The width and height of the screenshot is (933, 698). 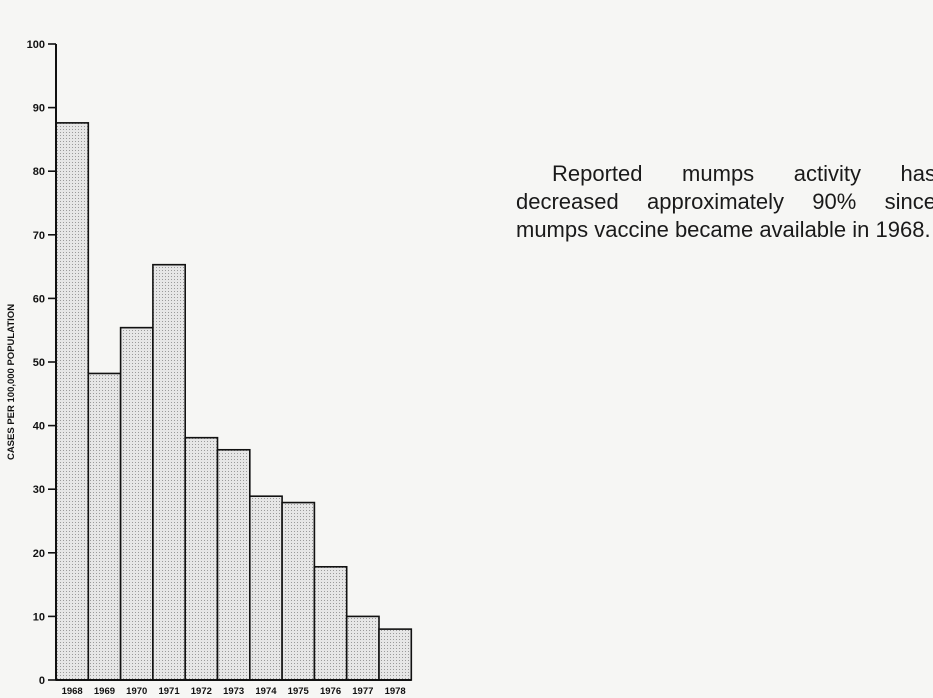 I want to click on xtick-label-1968: 1968, so click(x=72, y=691).